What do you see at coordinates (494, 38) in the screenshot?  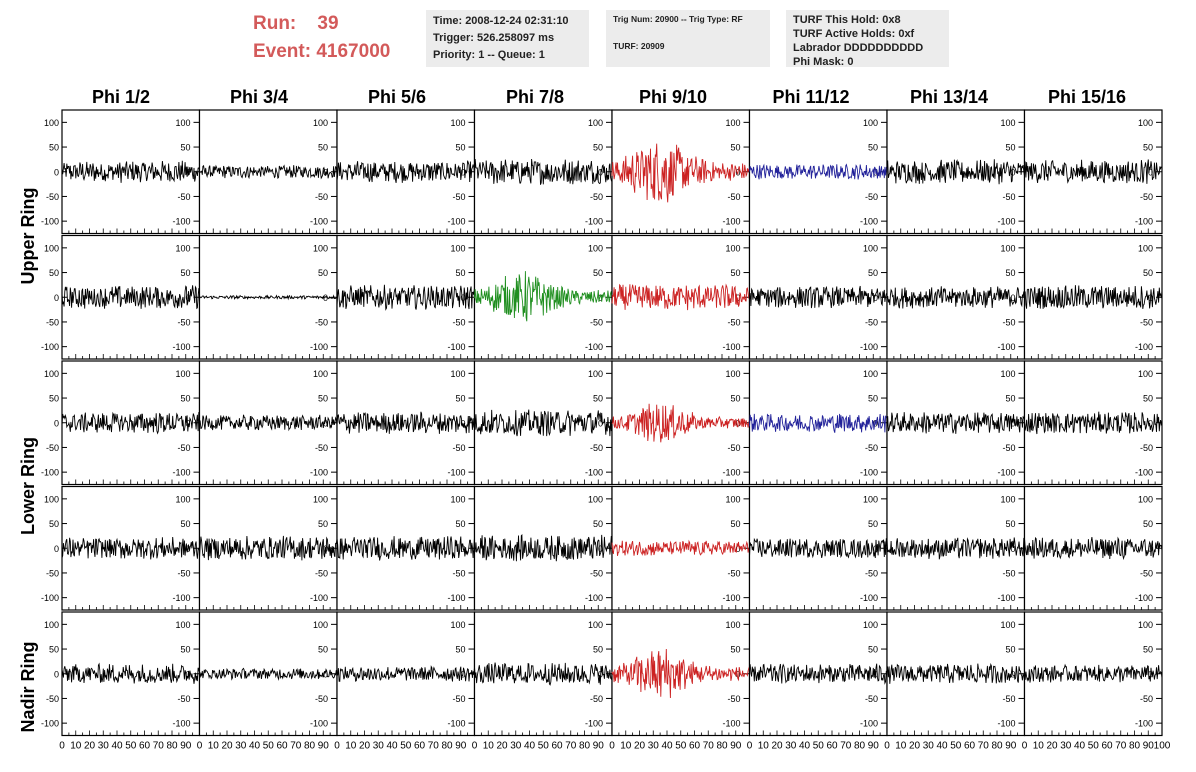 I see `trigger-text: Trigger: 526.258097 ms` at bounding box center [494, 38].